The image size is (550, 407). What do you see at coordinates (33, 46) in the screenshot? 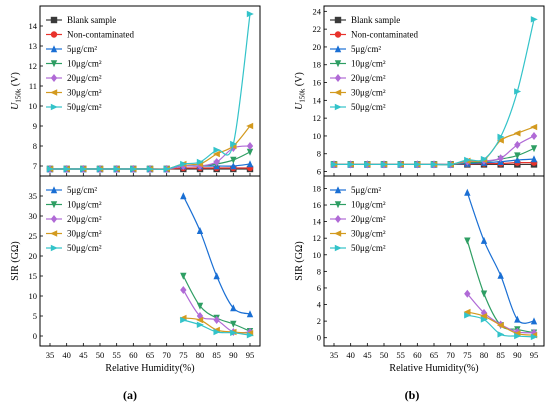
I see `y-tick-label: 13` at bounding box center [33, 46].